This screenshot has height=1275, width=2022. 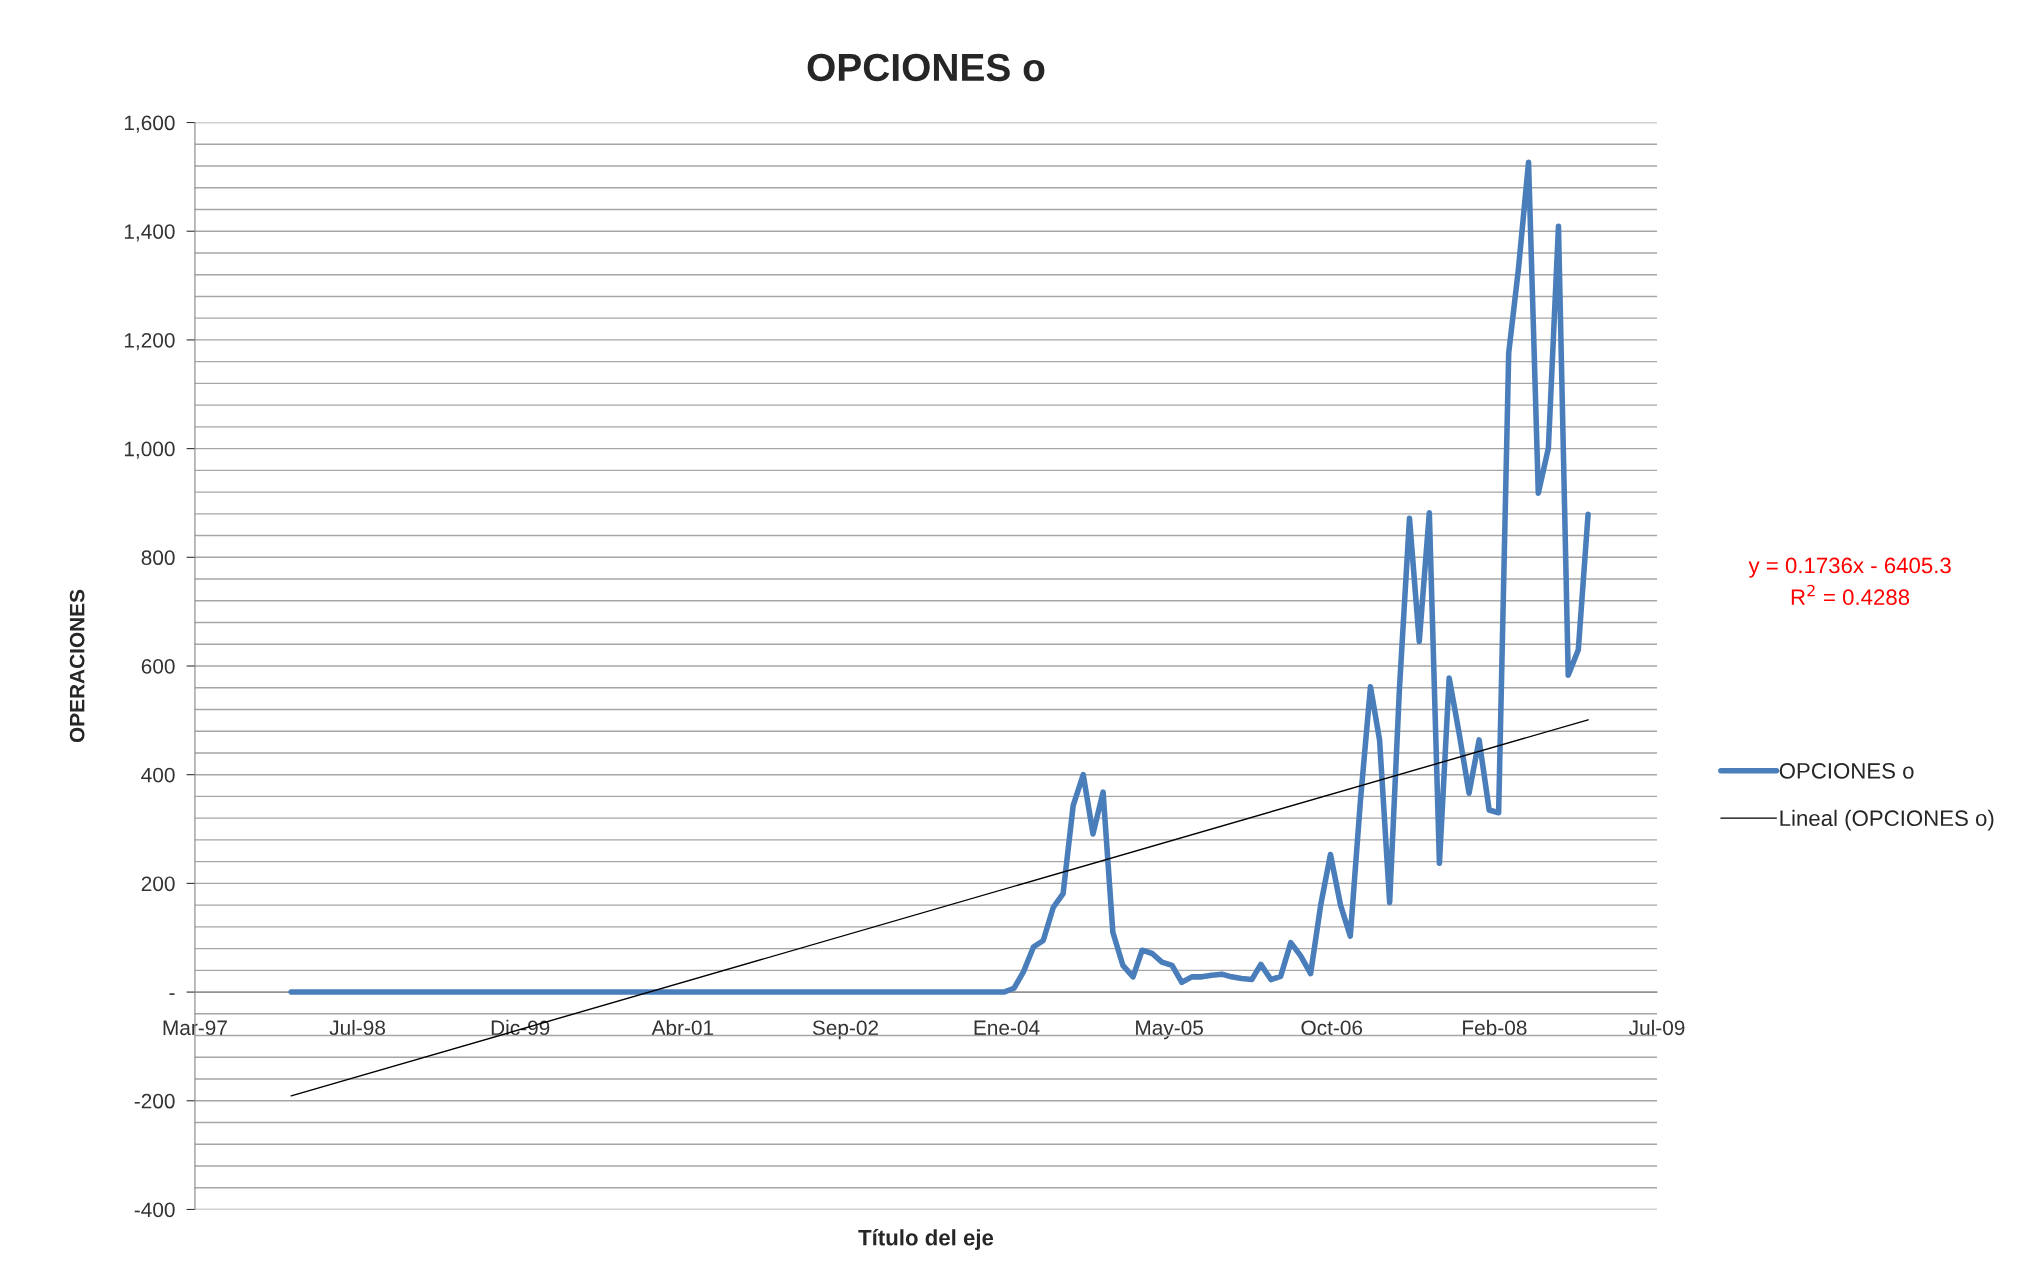 I want to click on x-tick-label: Sep-02, so click(x=845, y=1030).